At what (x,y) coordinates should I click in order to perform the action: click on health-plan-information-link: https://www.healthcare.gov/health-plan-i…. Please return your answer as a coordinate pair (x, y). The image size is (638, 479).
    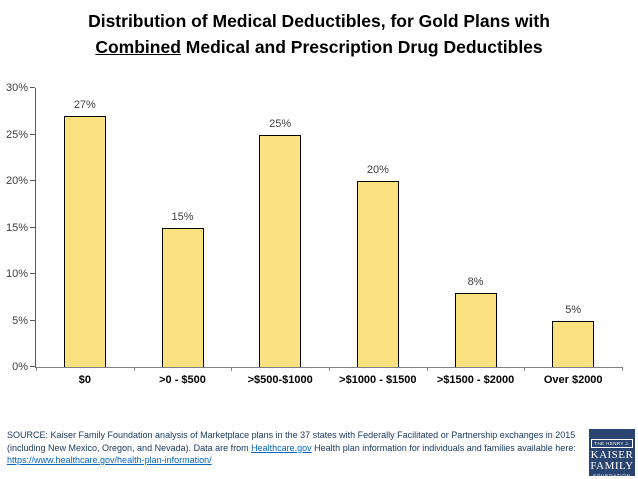
    Looking at the image, I should click on (109, 460).